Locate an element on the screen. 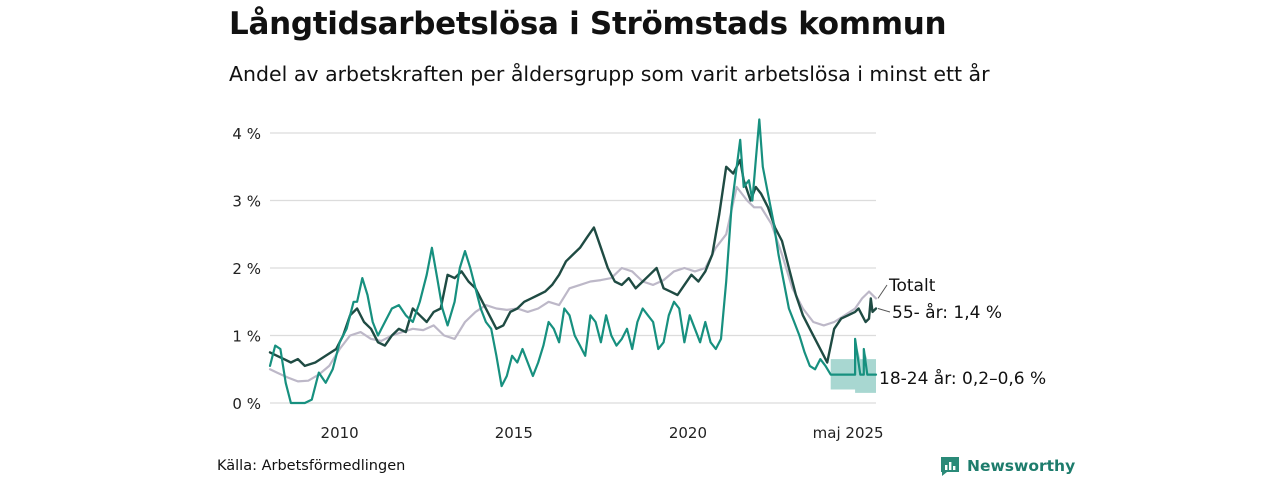 This screenshot has width=1280, height=480. series-label-18-24-ar: 18-24 år: 0,2–0,6 % is located at coordinates (962, 378).